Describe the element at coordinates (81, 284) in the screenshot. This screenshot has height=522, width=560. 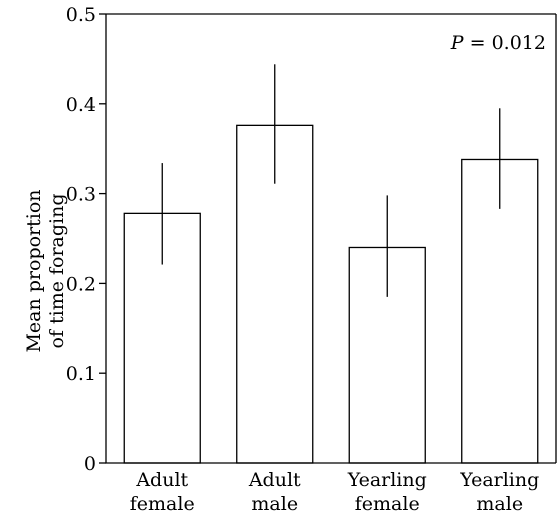
I see `y-tick-label: 0.2` at that location.